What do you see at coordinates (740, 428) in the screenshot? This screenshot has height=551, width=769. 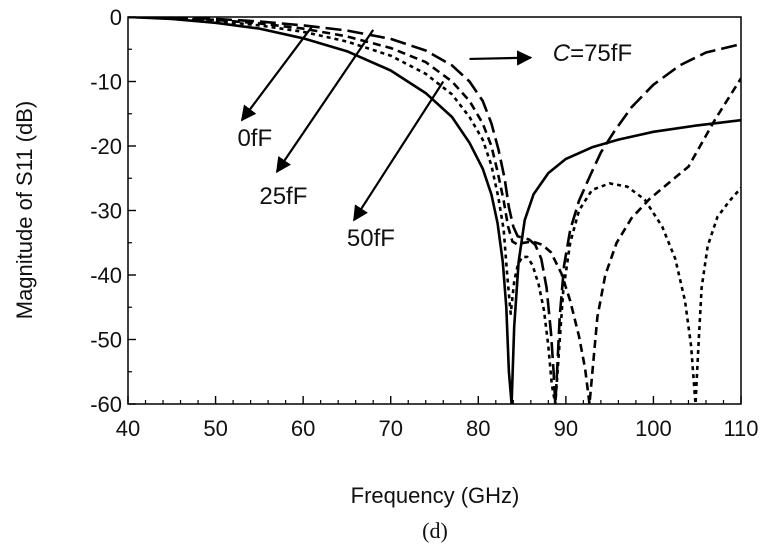 I see `x-tick-label: 110` at bounding box center [740, 428].